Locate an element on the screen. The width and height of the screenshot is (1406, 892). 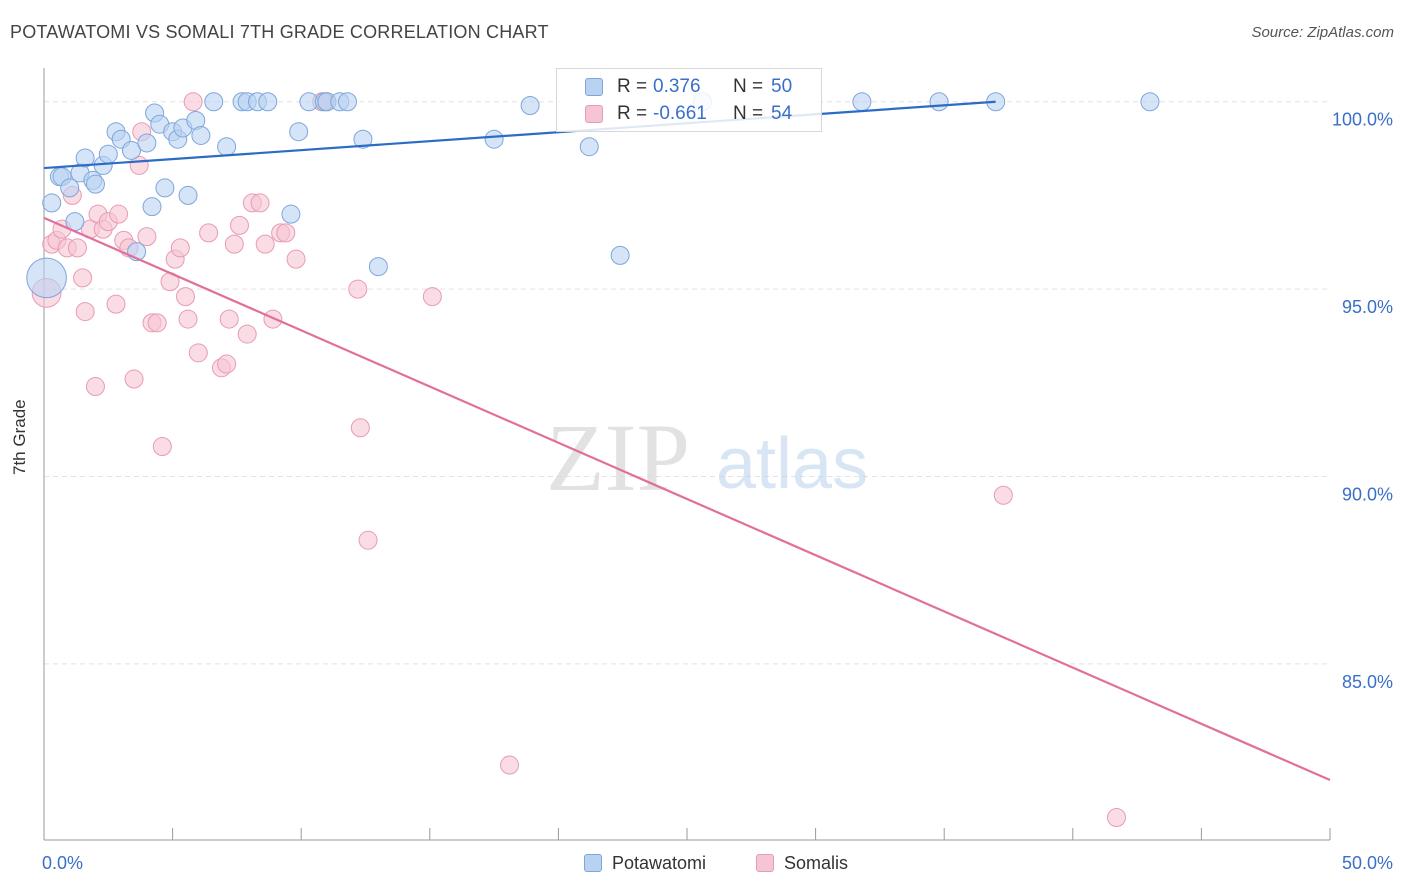
legend-item-somalis: Somalis is located at coordinates (826, 864).